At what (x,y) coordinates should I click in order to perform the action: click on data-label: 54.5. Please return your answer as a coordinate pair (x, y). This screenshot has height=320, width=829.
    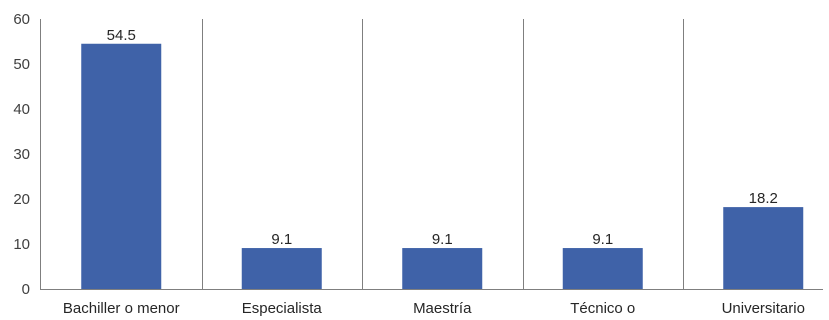
    Looking at the image, I should click on (121, 35).